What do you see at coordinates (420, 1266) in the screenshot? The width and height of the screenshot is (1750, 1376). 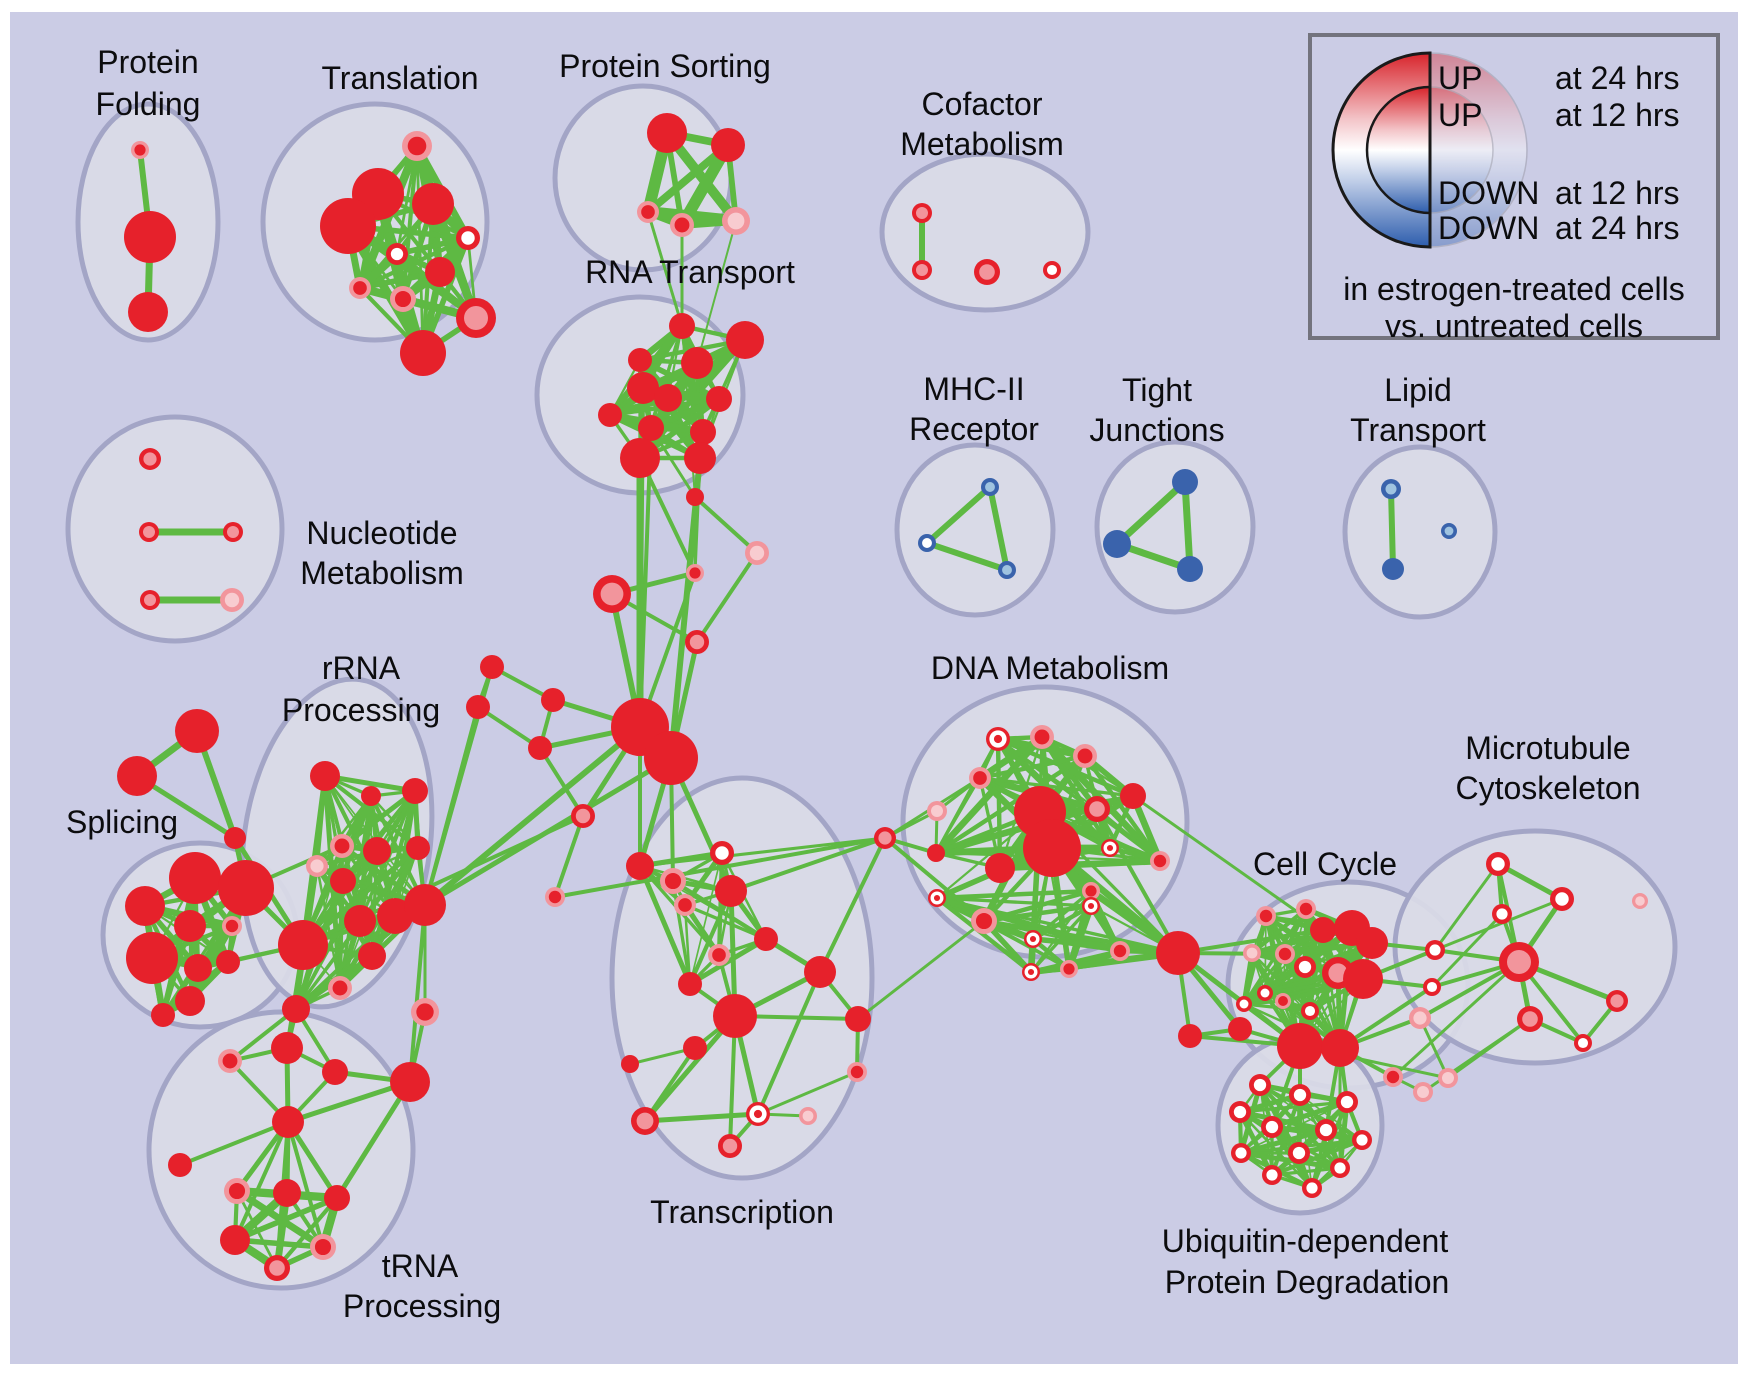 I see `cluster-label-trna-processing: tRNA` at bounding box center [420, 1266].